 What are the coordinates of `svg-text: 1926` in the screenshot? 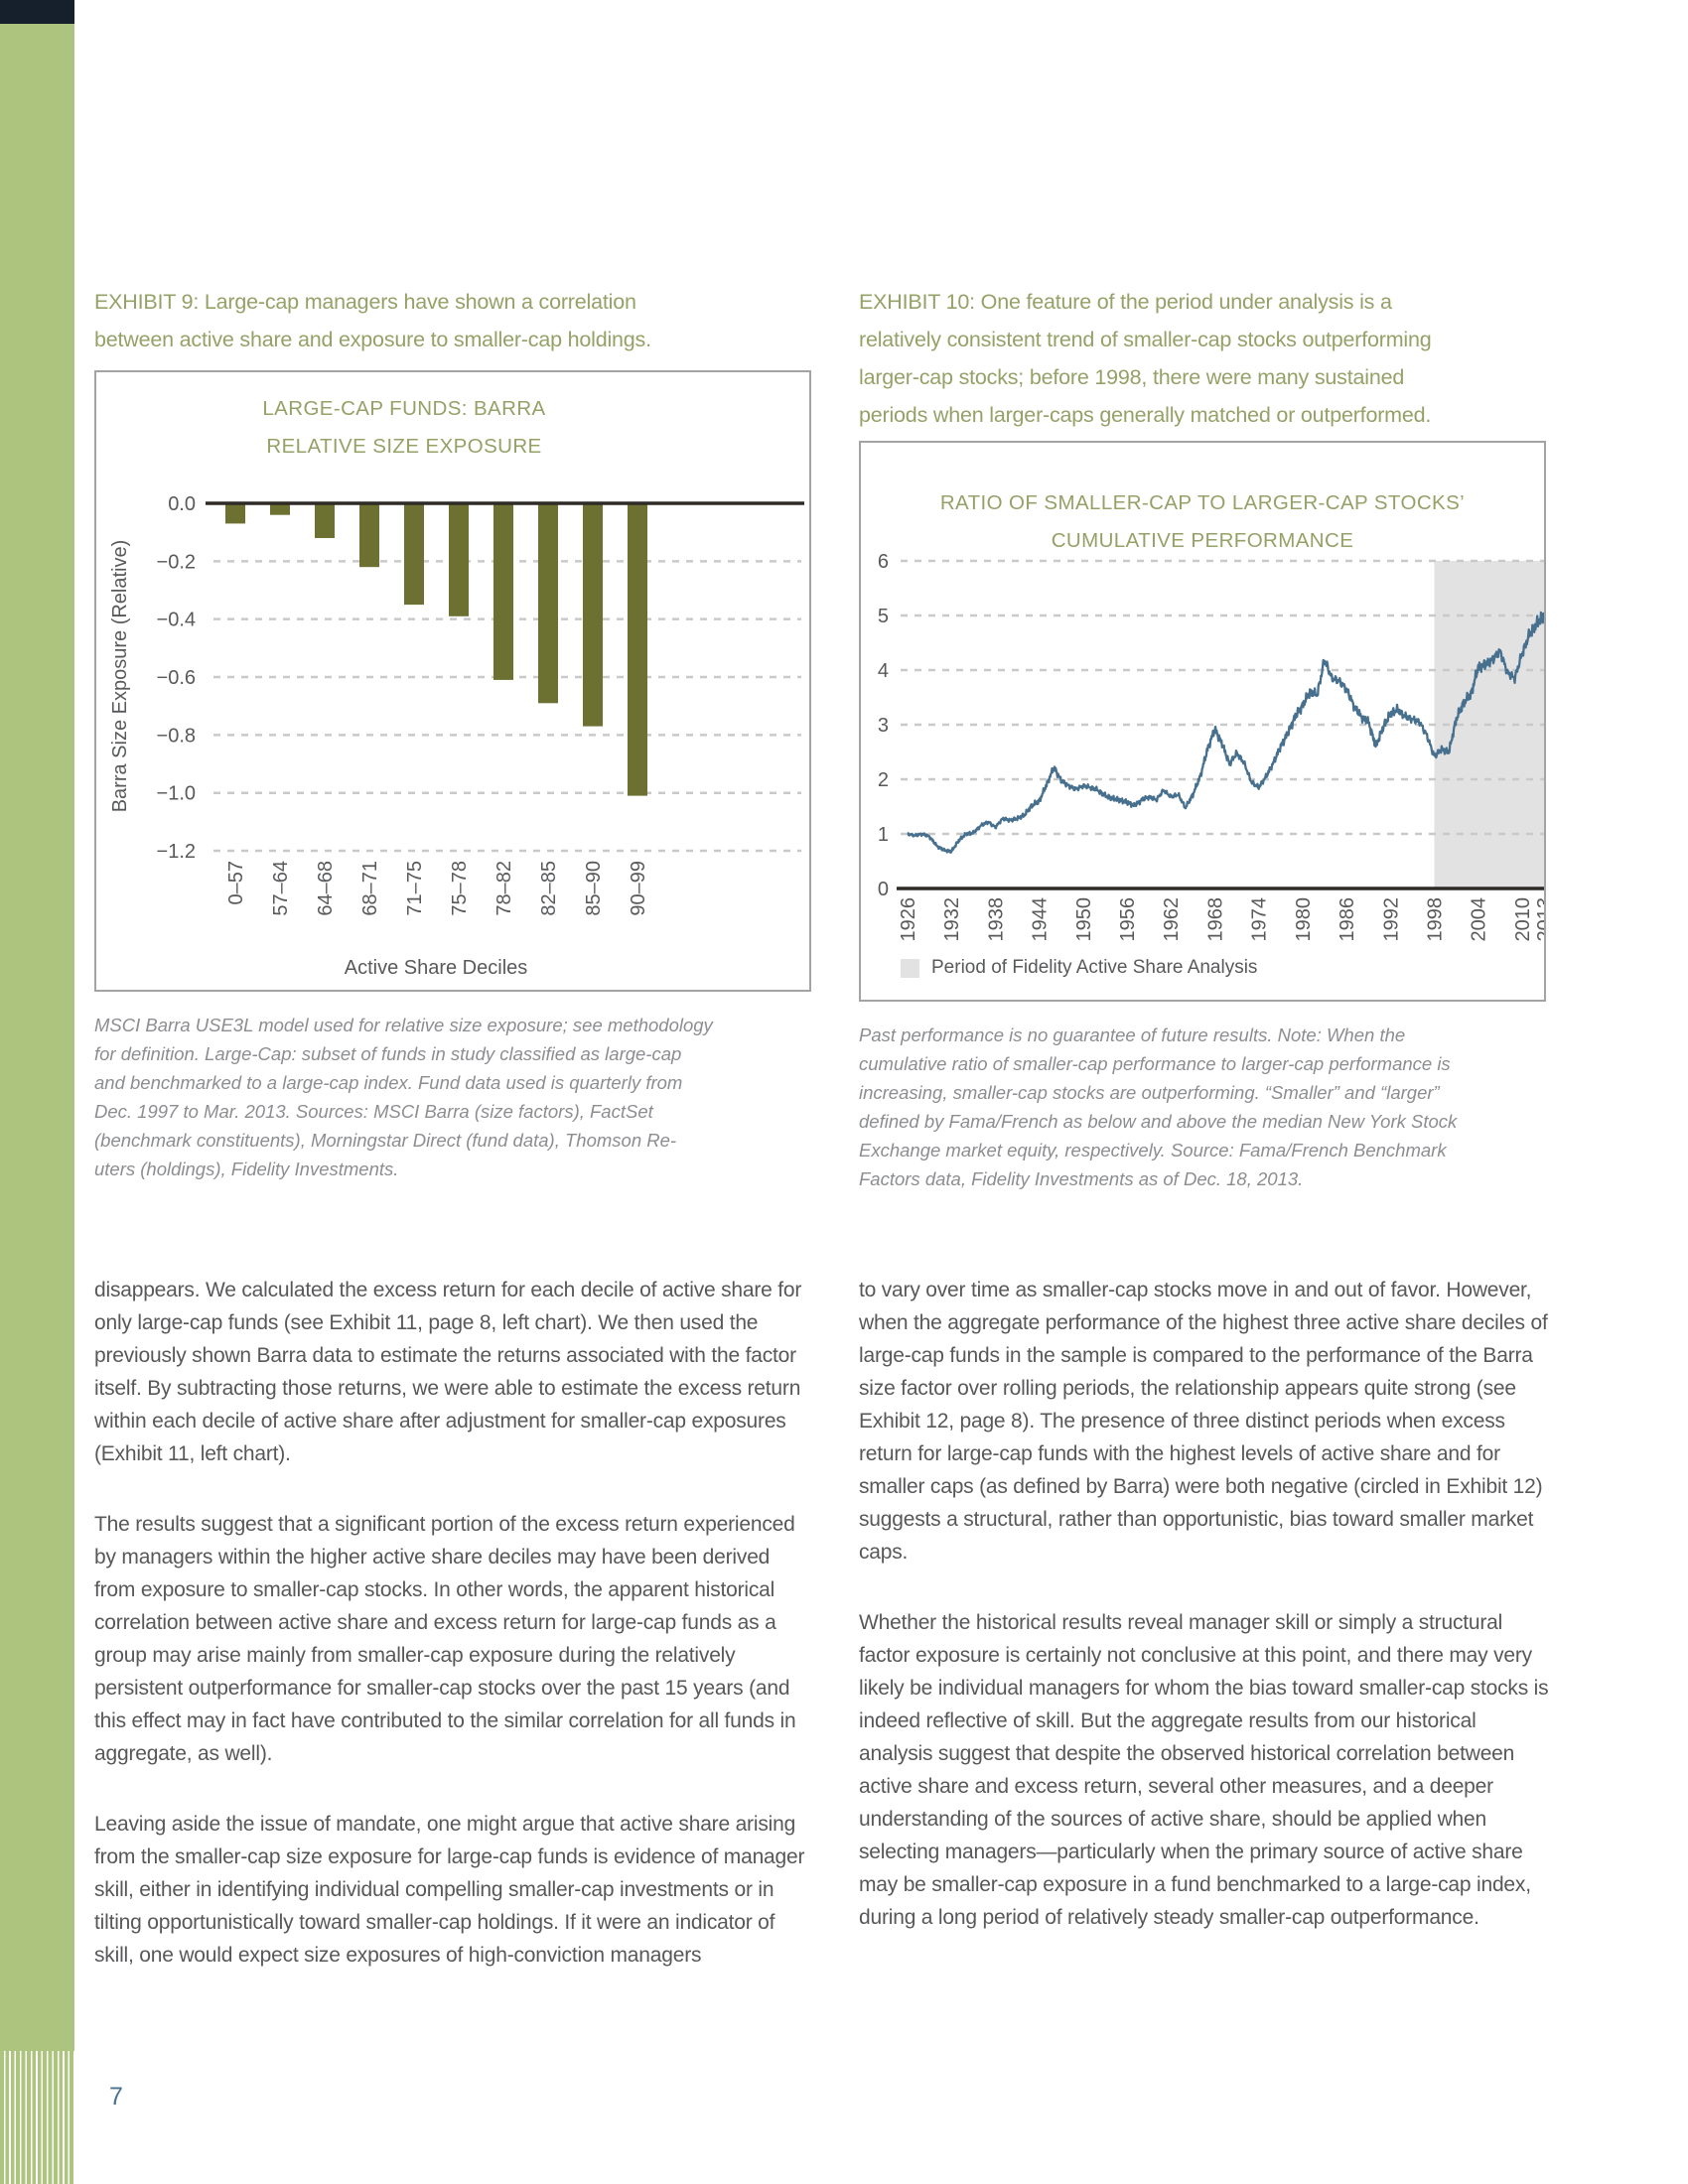 It's located at (908, 919).